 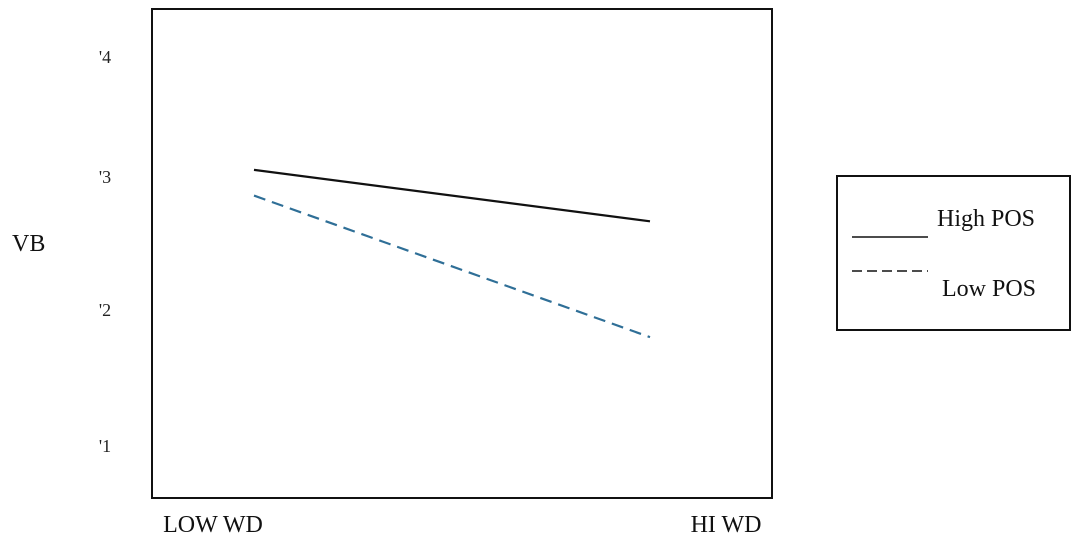 I want to click on legend-label-high-pos: High POS, so click(x=986, y=219).